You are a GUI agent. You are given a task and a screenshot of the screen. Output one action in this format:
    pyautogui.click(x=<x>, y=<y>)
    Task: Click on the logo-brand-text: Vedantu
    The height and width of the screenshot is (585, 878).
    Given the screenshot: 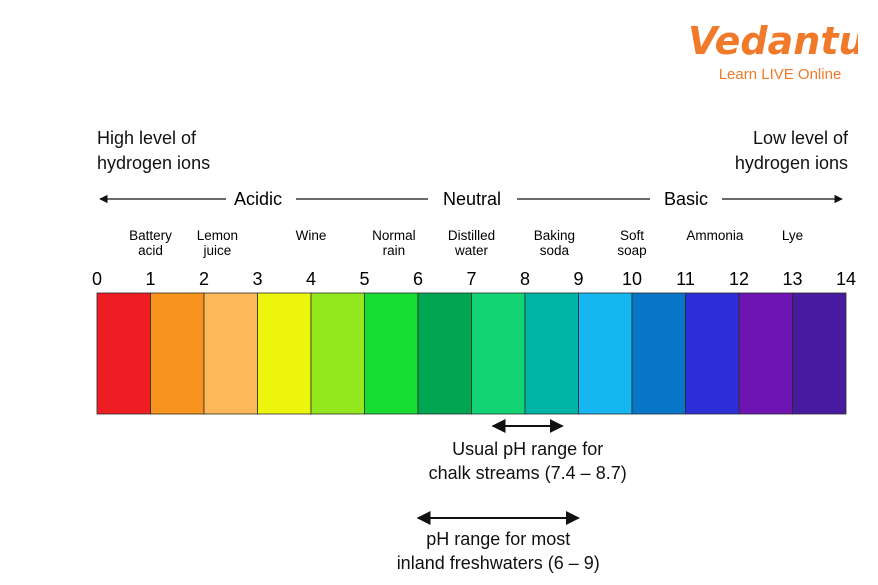 What is the action you would take?
    pyautogui.click(x=773, y=41)
    